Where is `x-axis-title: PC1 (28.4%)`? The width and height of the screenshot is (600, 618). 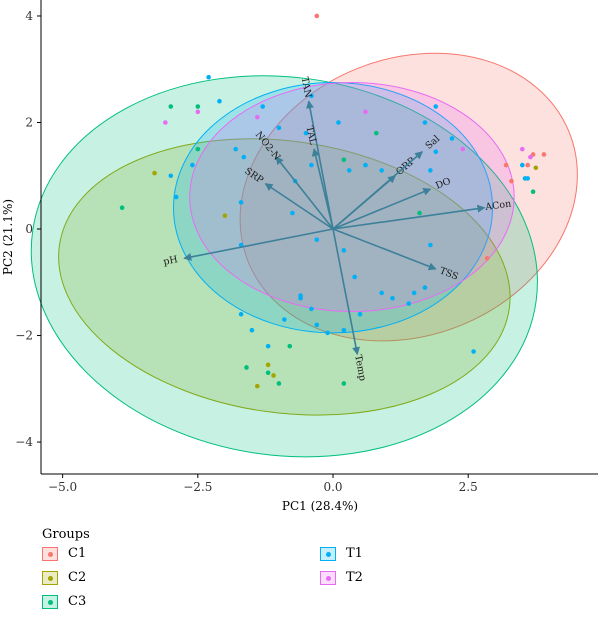
x-axis-title: PC1 (28.4%) is located at coordinates (320, 506).